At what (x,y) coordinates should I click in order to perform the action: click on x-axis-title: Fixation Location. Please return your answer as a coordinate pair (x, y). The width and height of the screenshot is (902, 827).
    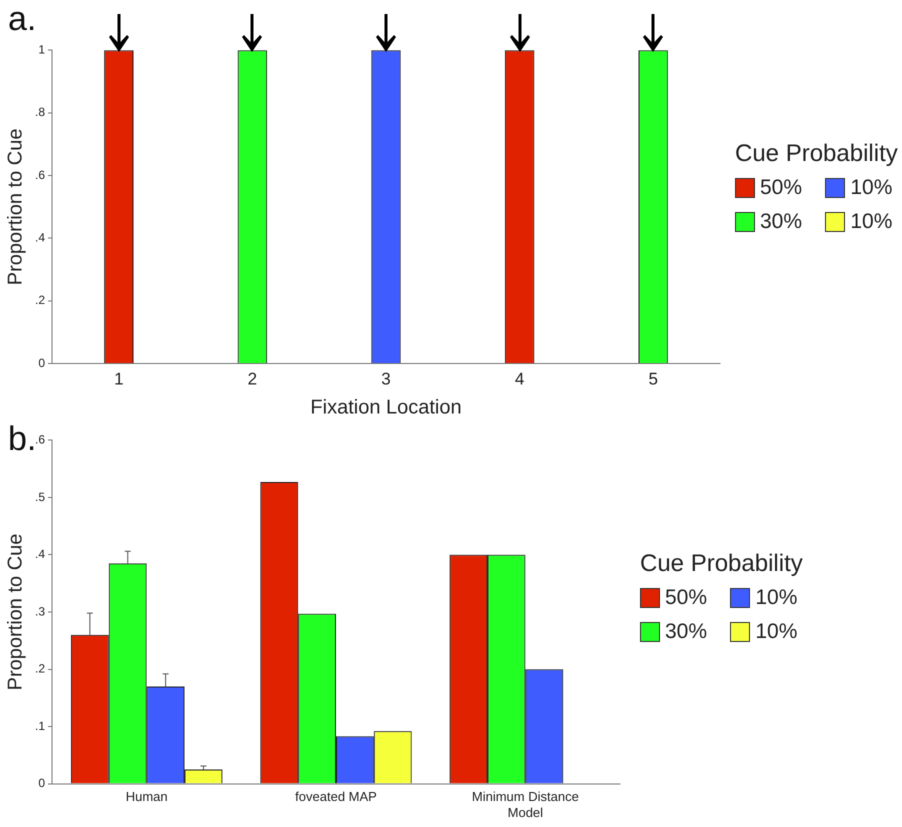
    Looking at the image, I should click on (386, 407).